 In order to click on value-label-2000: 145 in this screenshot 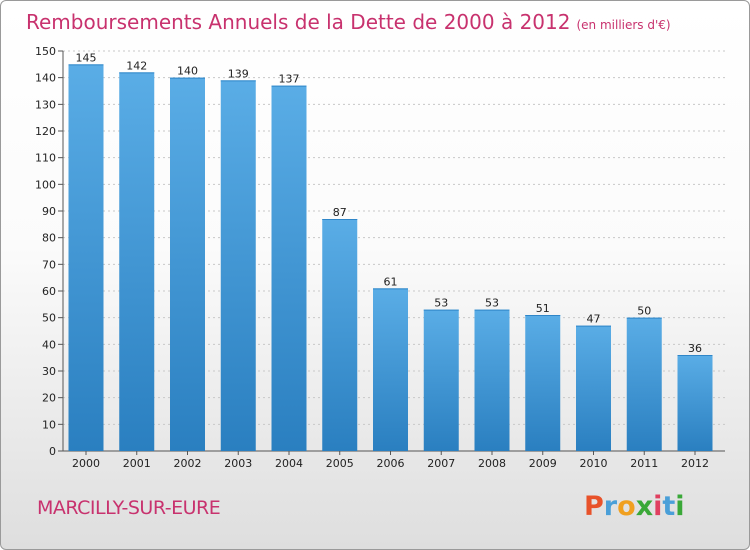, I will do `click(86, 57)`.